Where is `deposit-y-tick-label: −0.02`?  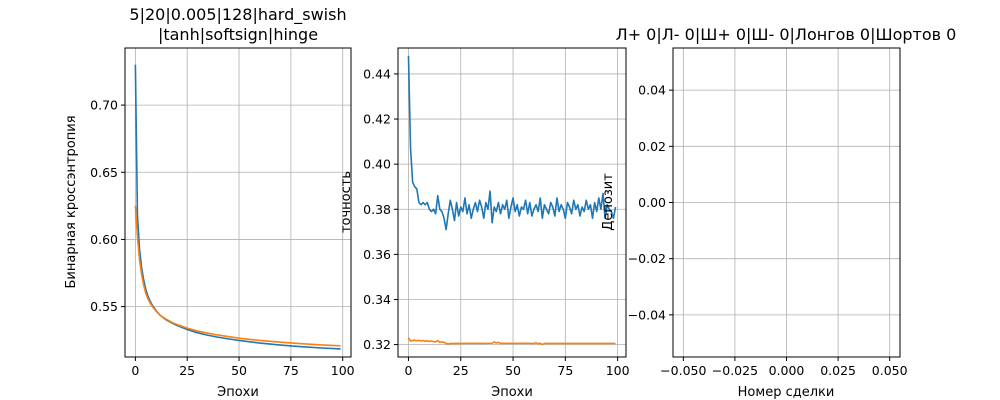
deposit-y-tick-label: −0.02 is located at coordinates (647, 258).